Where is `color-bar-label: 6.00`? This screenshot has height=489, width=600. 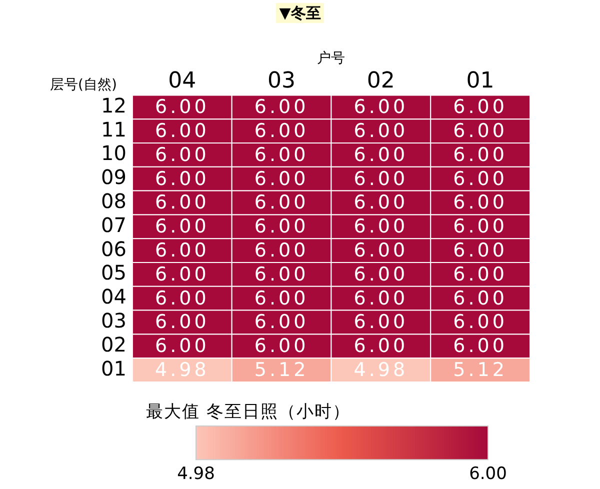 color-bar-label: 6.00 is located at coordinates (488, 474).